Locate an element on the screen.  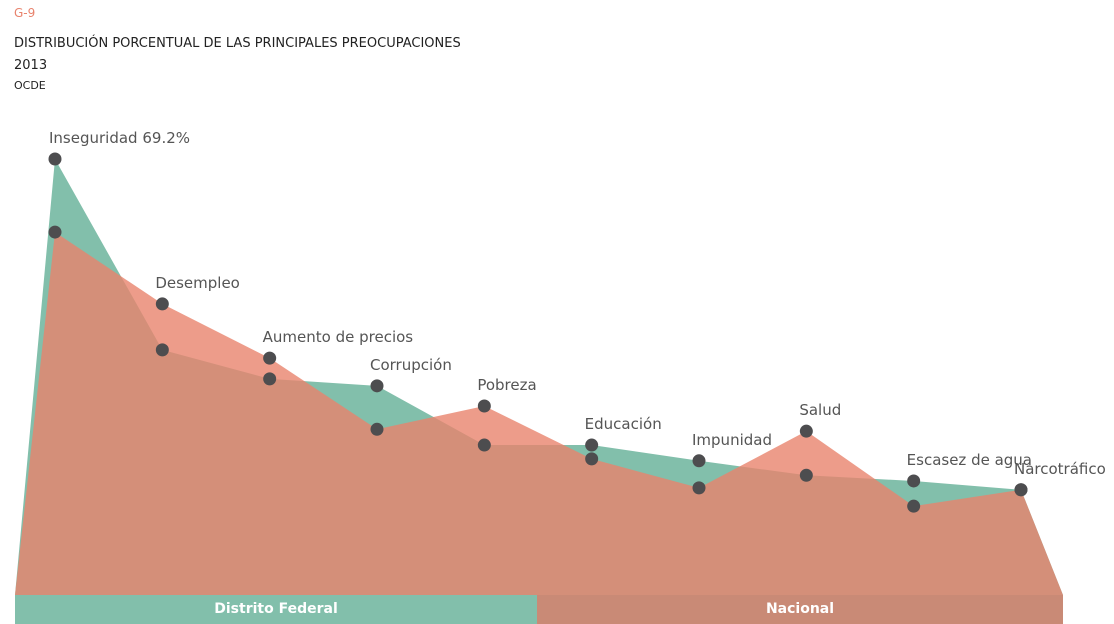
category-text: Salud is located at coordinates (820, 410).